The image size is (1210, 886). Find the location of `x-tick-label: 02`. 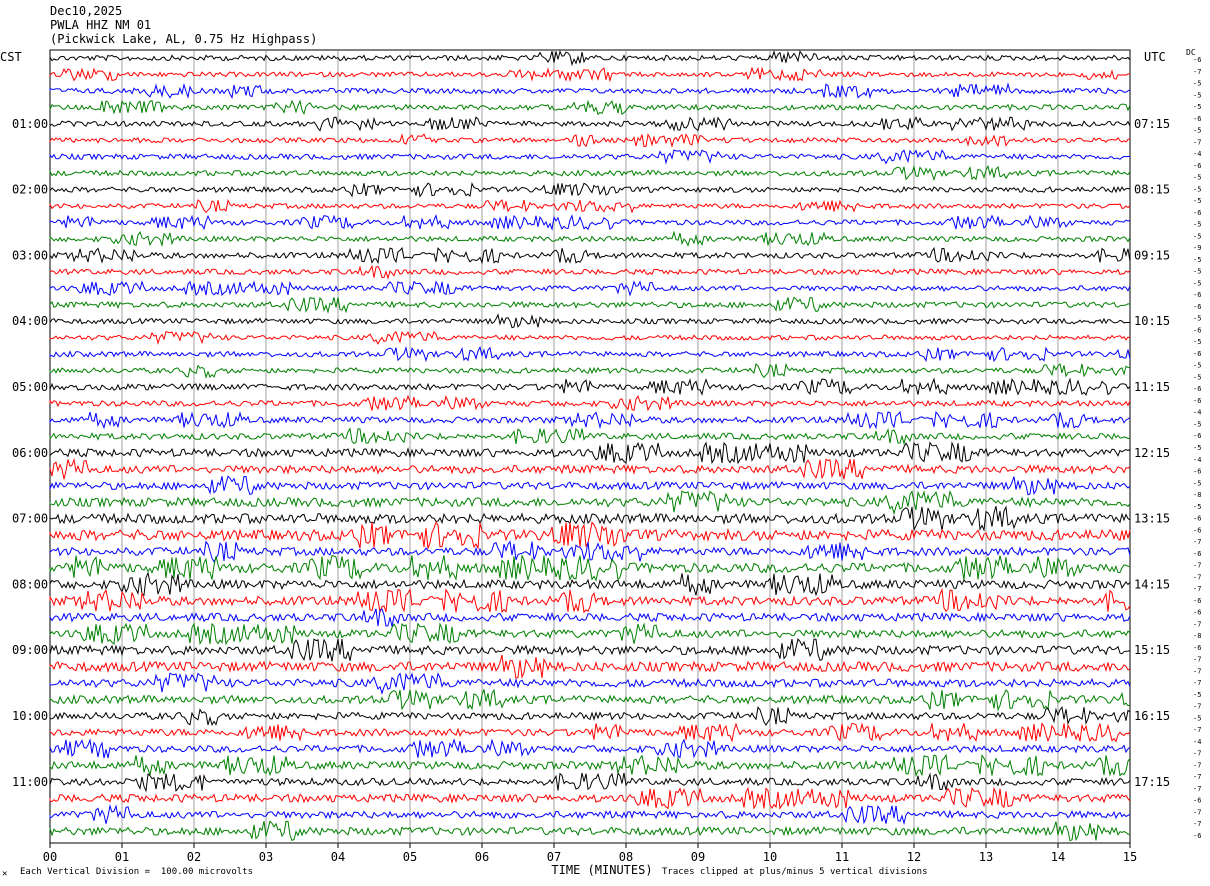

x-tick-label: 02 is located at coordinates (194, 857).